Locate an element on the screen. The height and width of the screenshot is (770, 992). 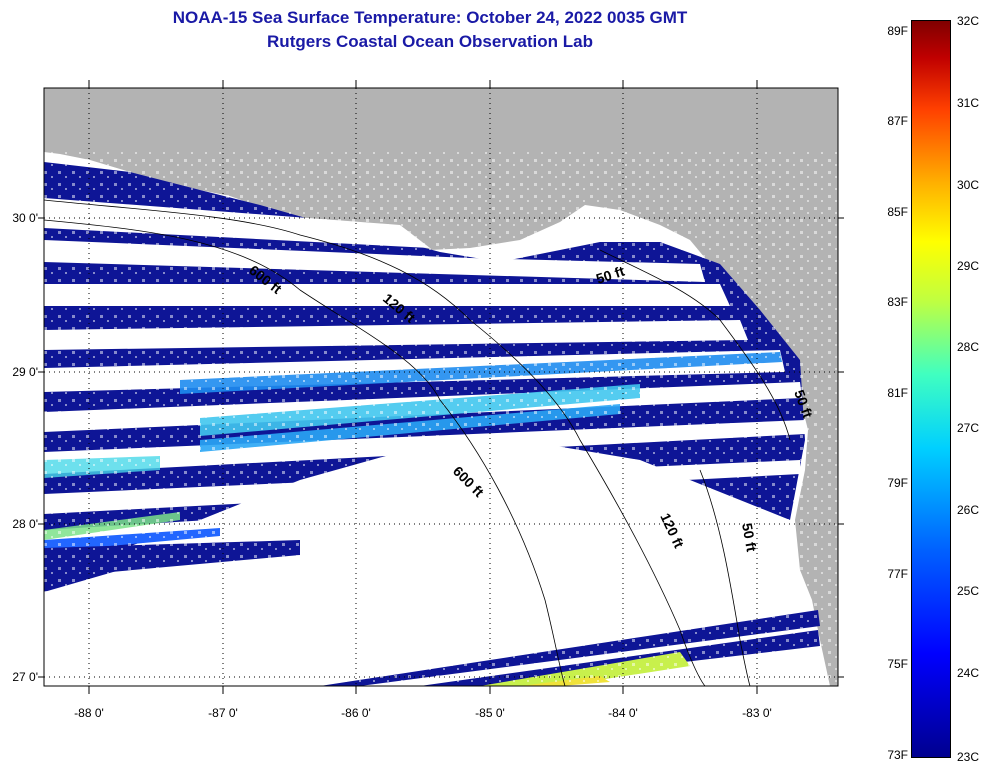
colorbar-c-label: 24C is located at coordinates (968, 673).